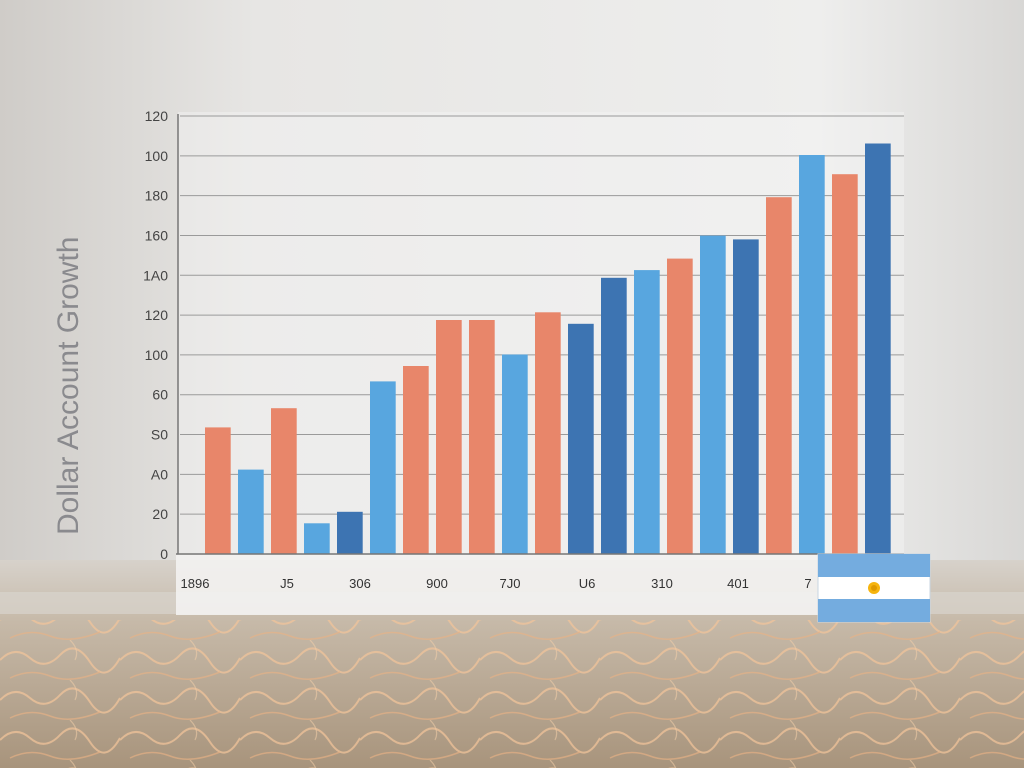 This screenshot has height=768, width=1024. I want to click on y-tick-label: 160, so click(157, 235).